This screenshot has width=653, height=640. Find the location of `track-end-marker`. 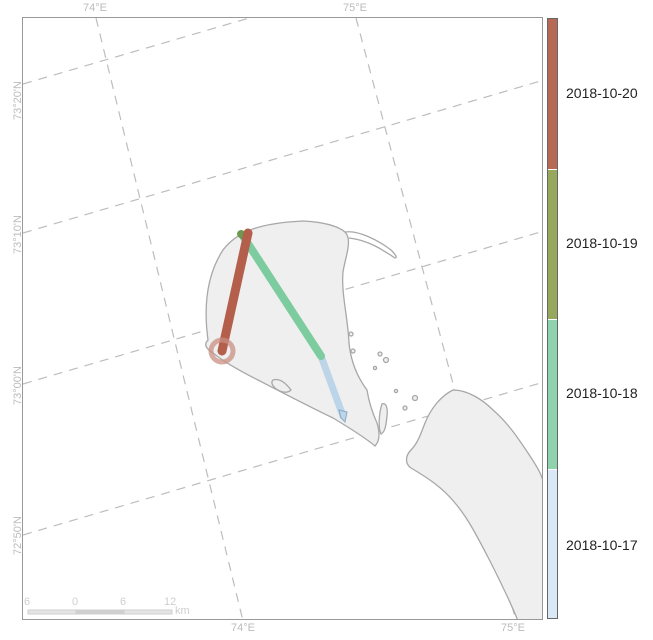

track-end-marker is located at coordinates (222, 351).